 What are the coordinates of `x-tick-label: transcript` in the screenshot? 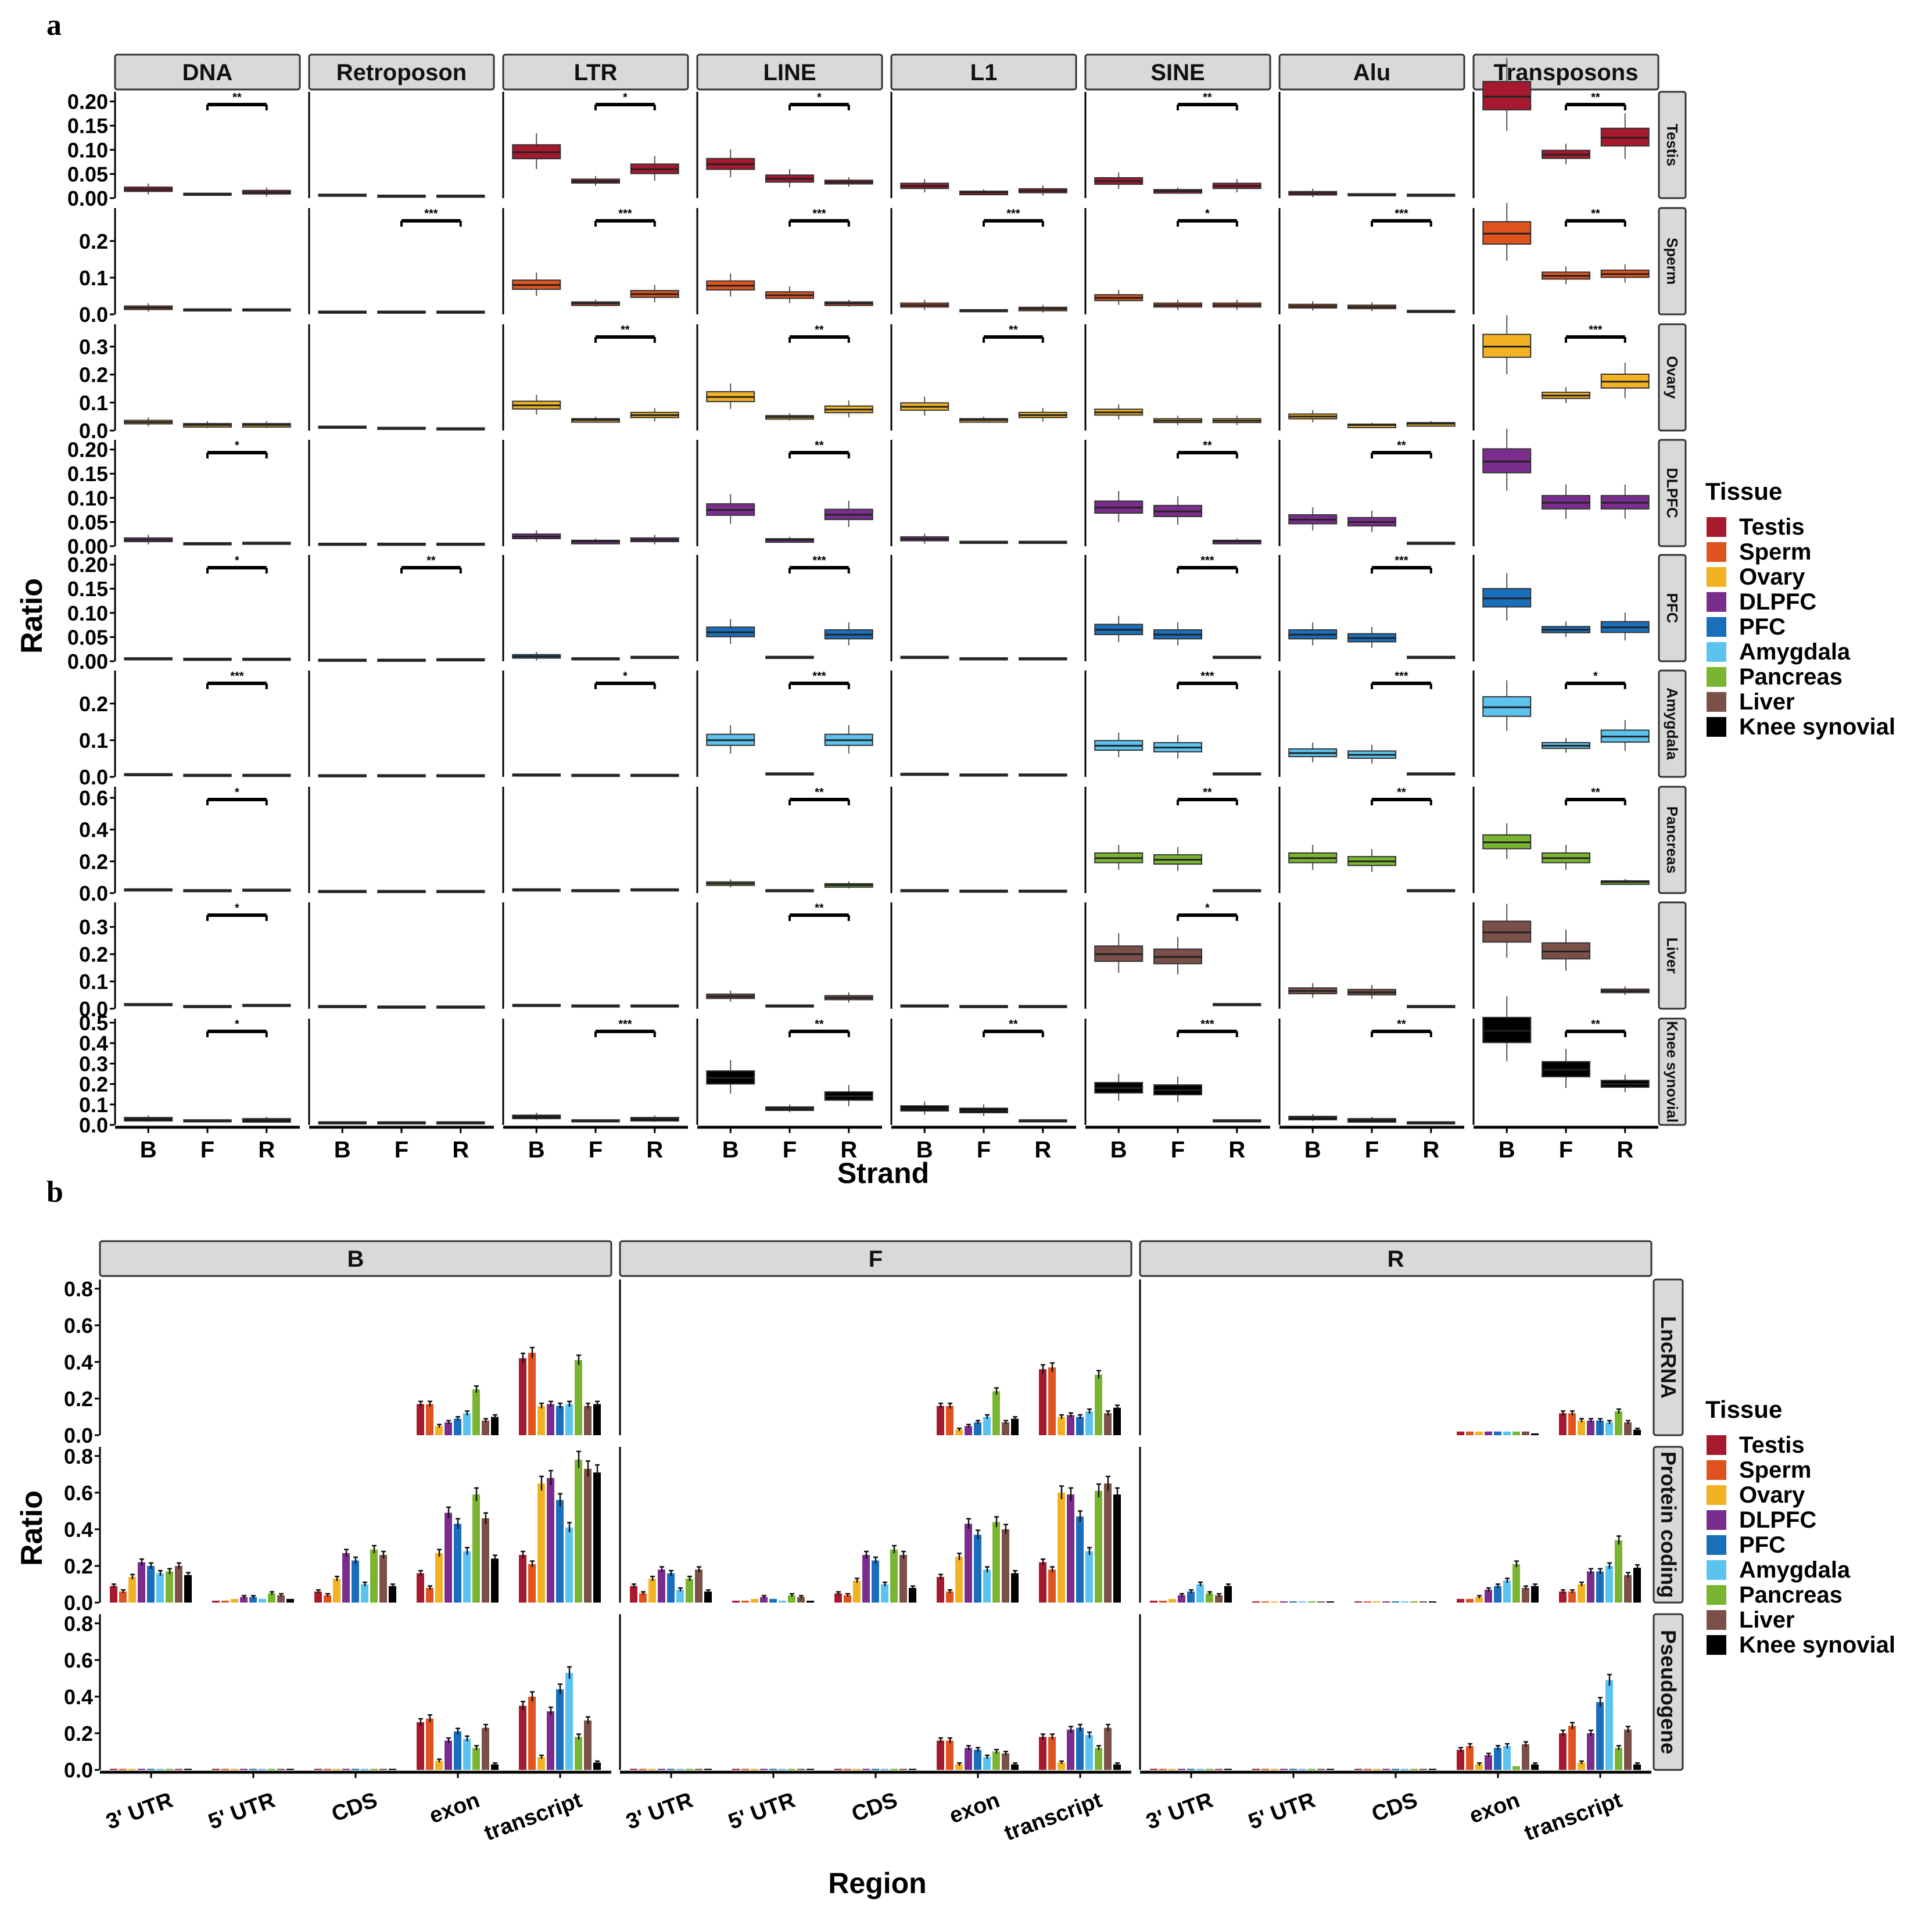 It's located at (1573, 1817).